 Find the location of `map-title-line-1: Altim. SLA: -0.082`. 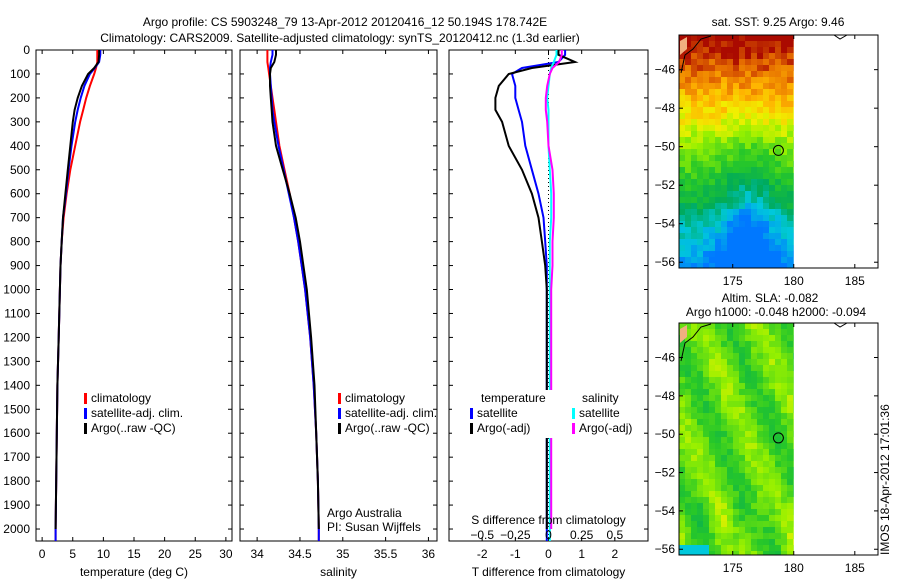

map-title-line-1: Altim. SLA: -0.082 is located at coordinates (770, 298).